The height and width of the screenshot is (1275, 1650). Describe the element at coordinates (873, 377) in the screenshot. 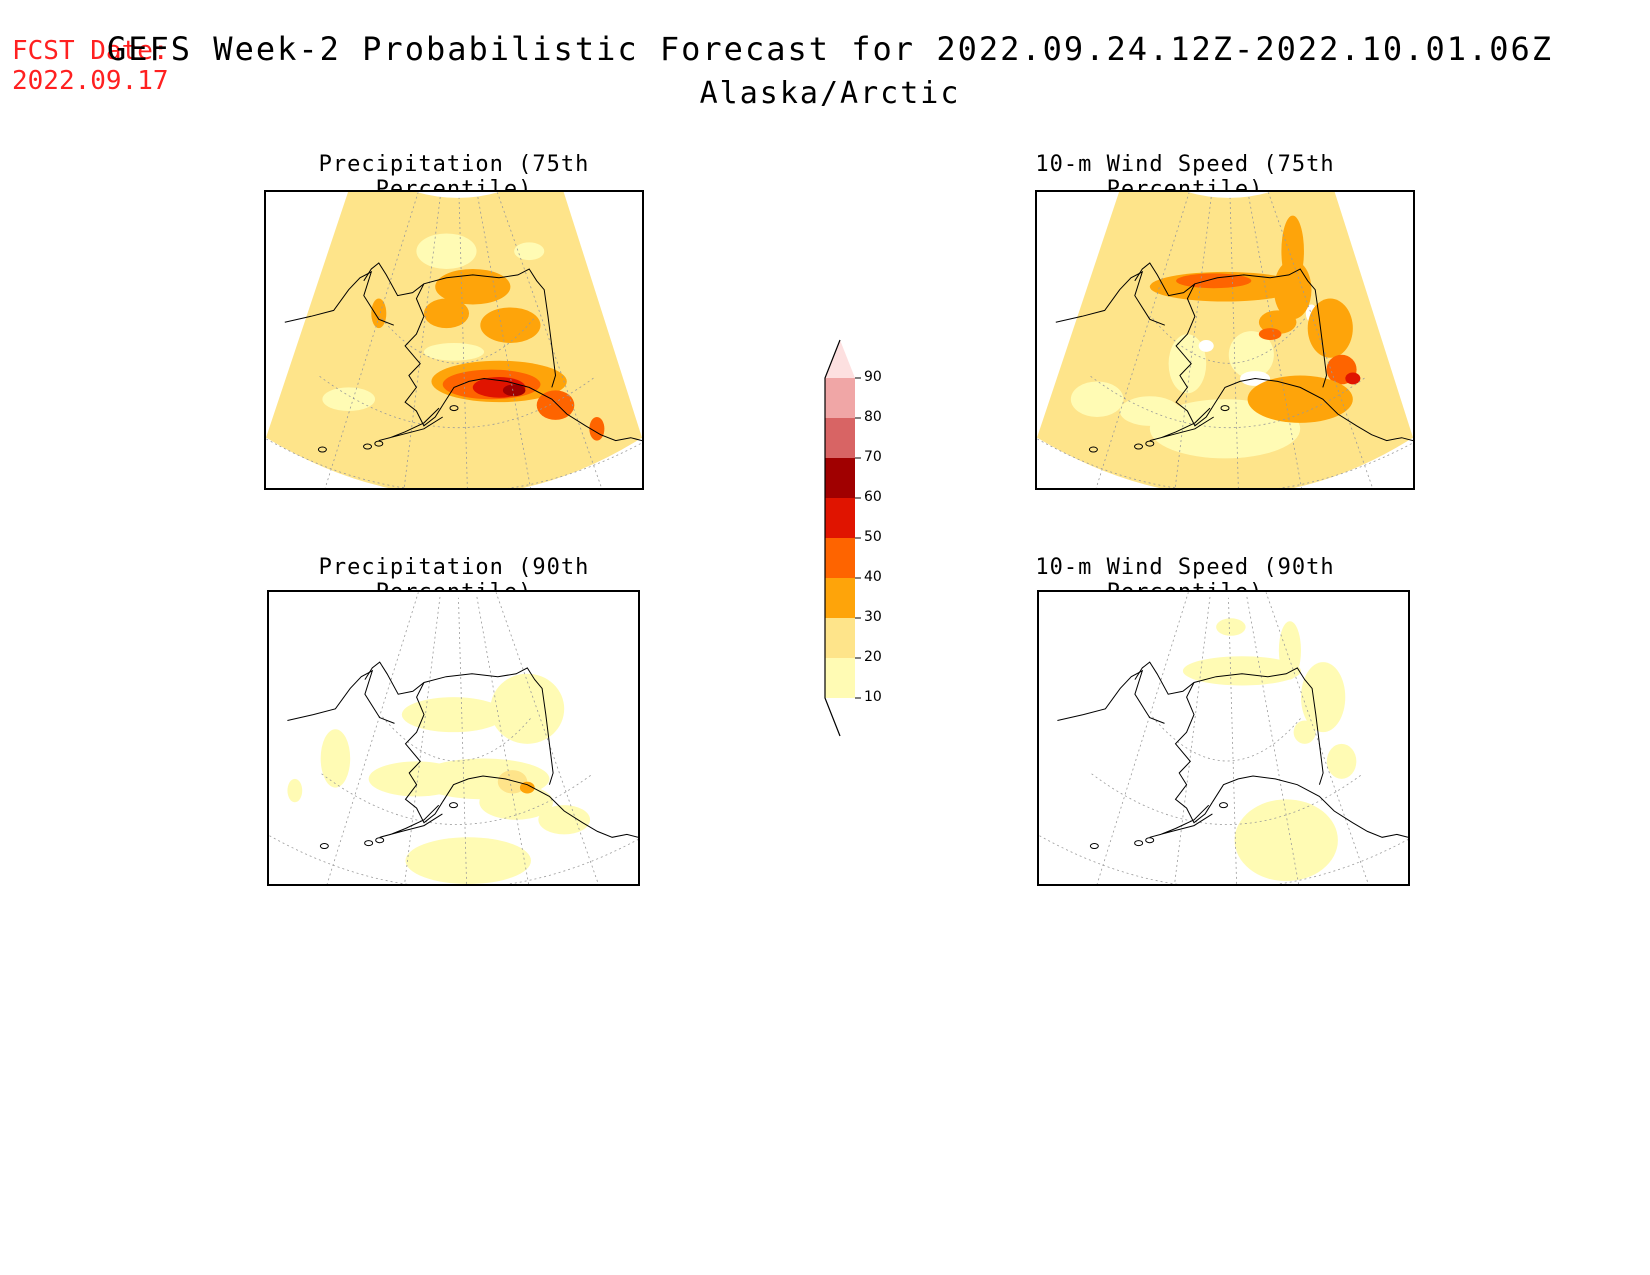

I see `colorbar-label: 90` at that location.